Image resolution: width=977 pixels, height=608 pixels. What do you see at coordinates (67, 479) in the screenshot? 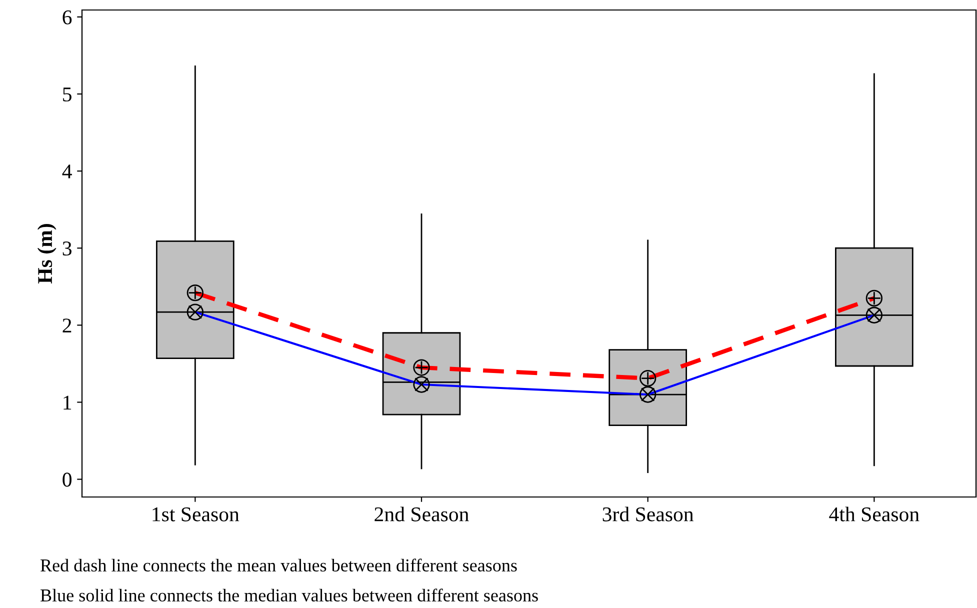
I see `y-tick-label: 0` at bounding box center [67, 479].